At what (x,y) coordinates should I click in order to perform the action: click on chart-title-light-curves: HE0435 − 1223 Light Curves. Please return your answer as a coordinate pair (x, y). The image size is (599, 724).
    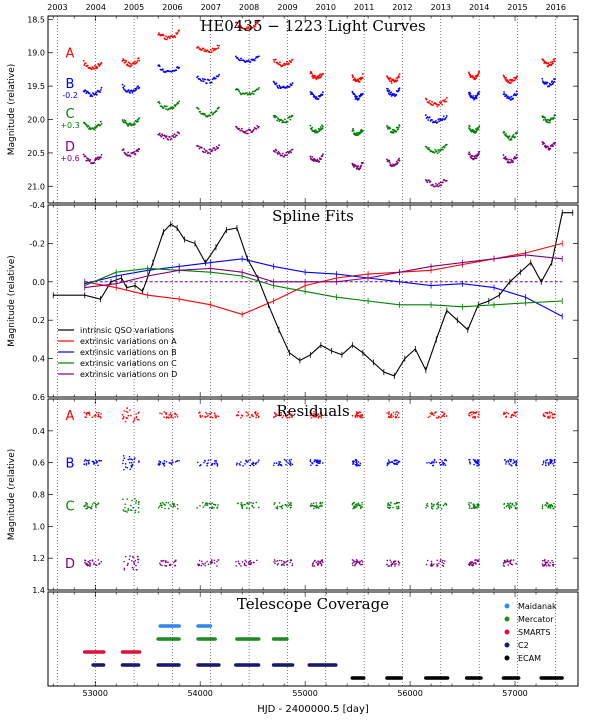
    Looking at the image, I should click on (312, 26).